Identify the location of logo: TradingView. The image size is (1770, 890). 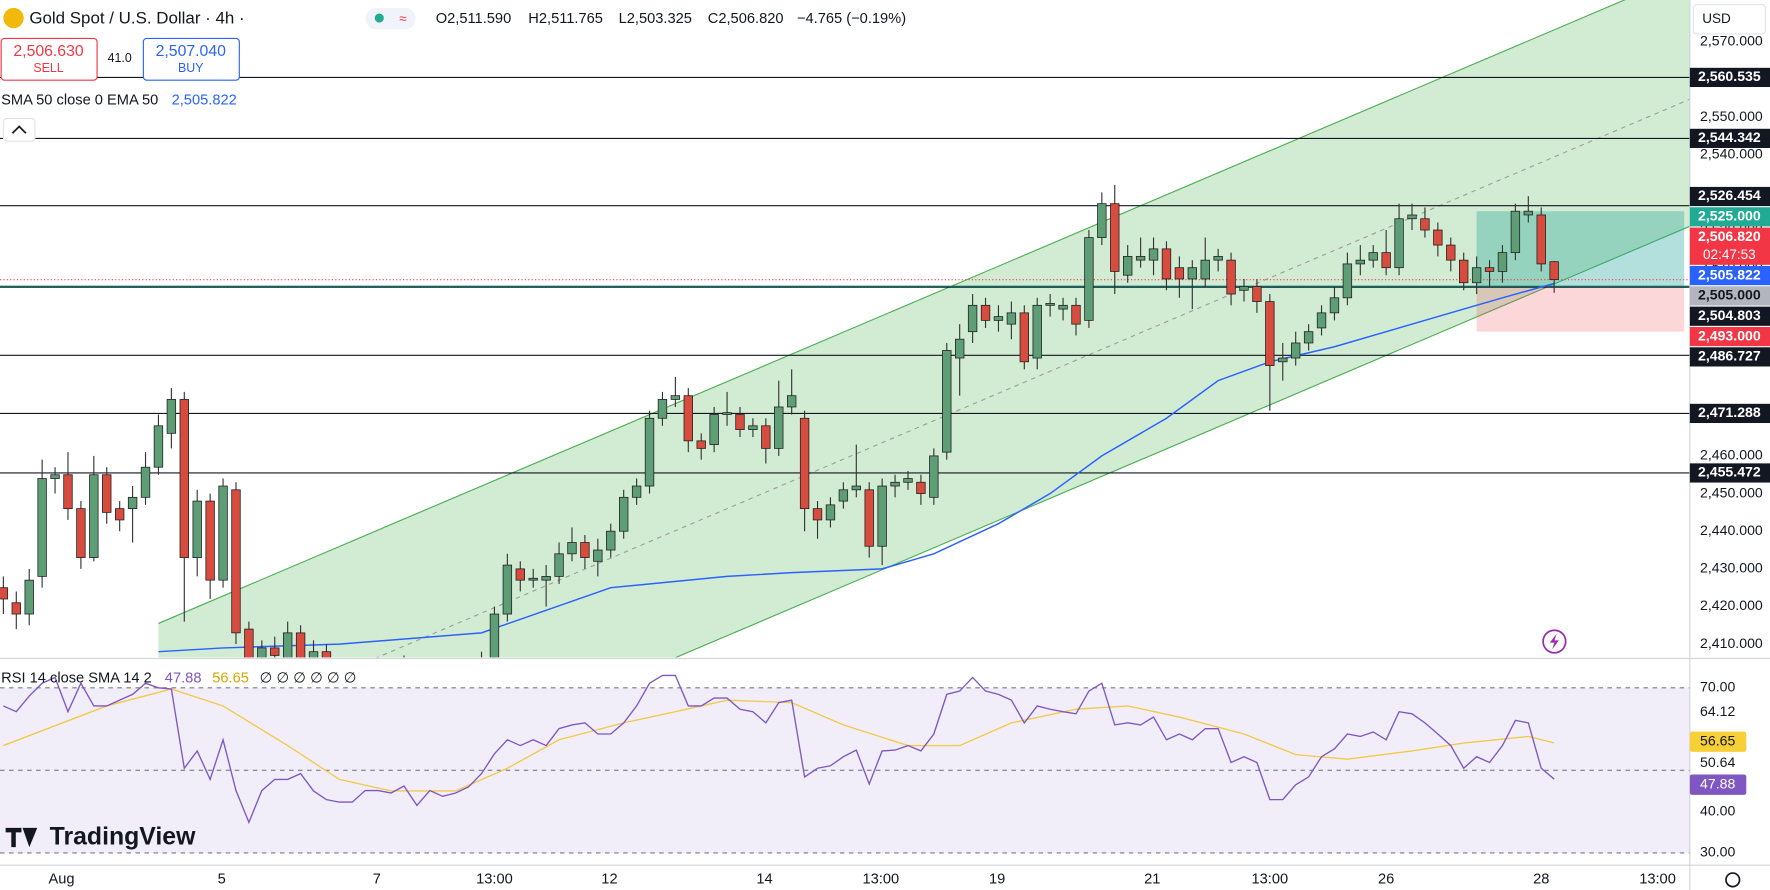
(123, 837).